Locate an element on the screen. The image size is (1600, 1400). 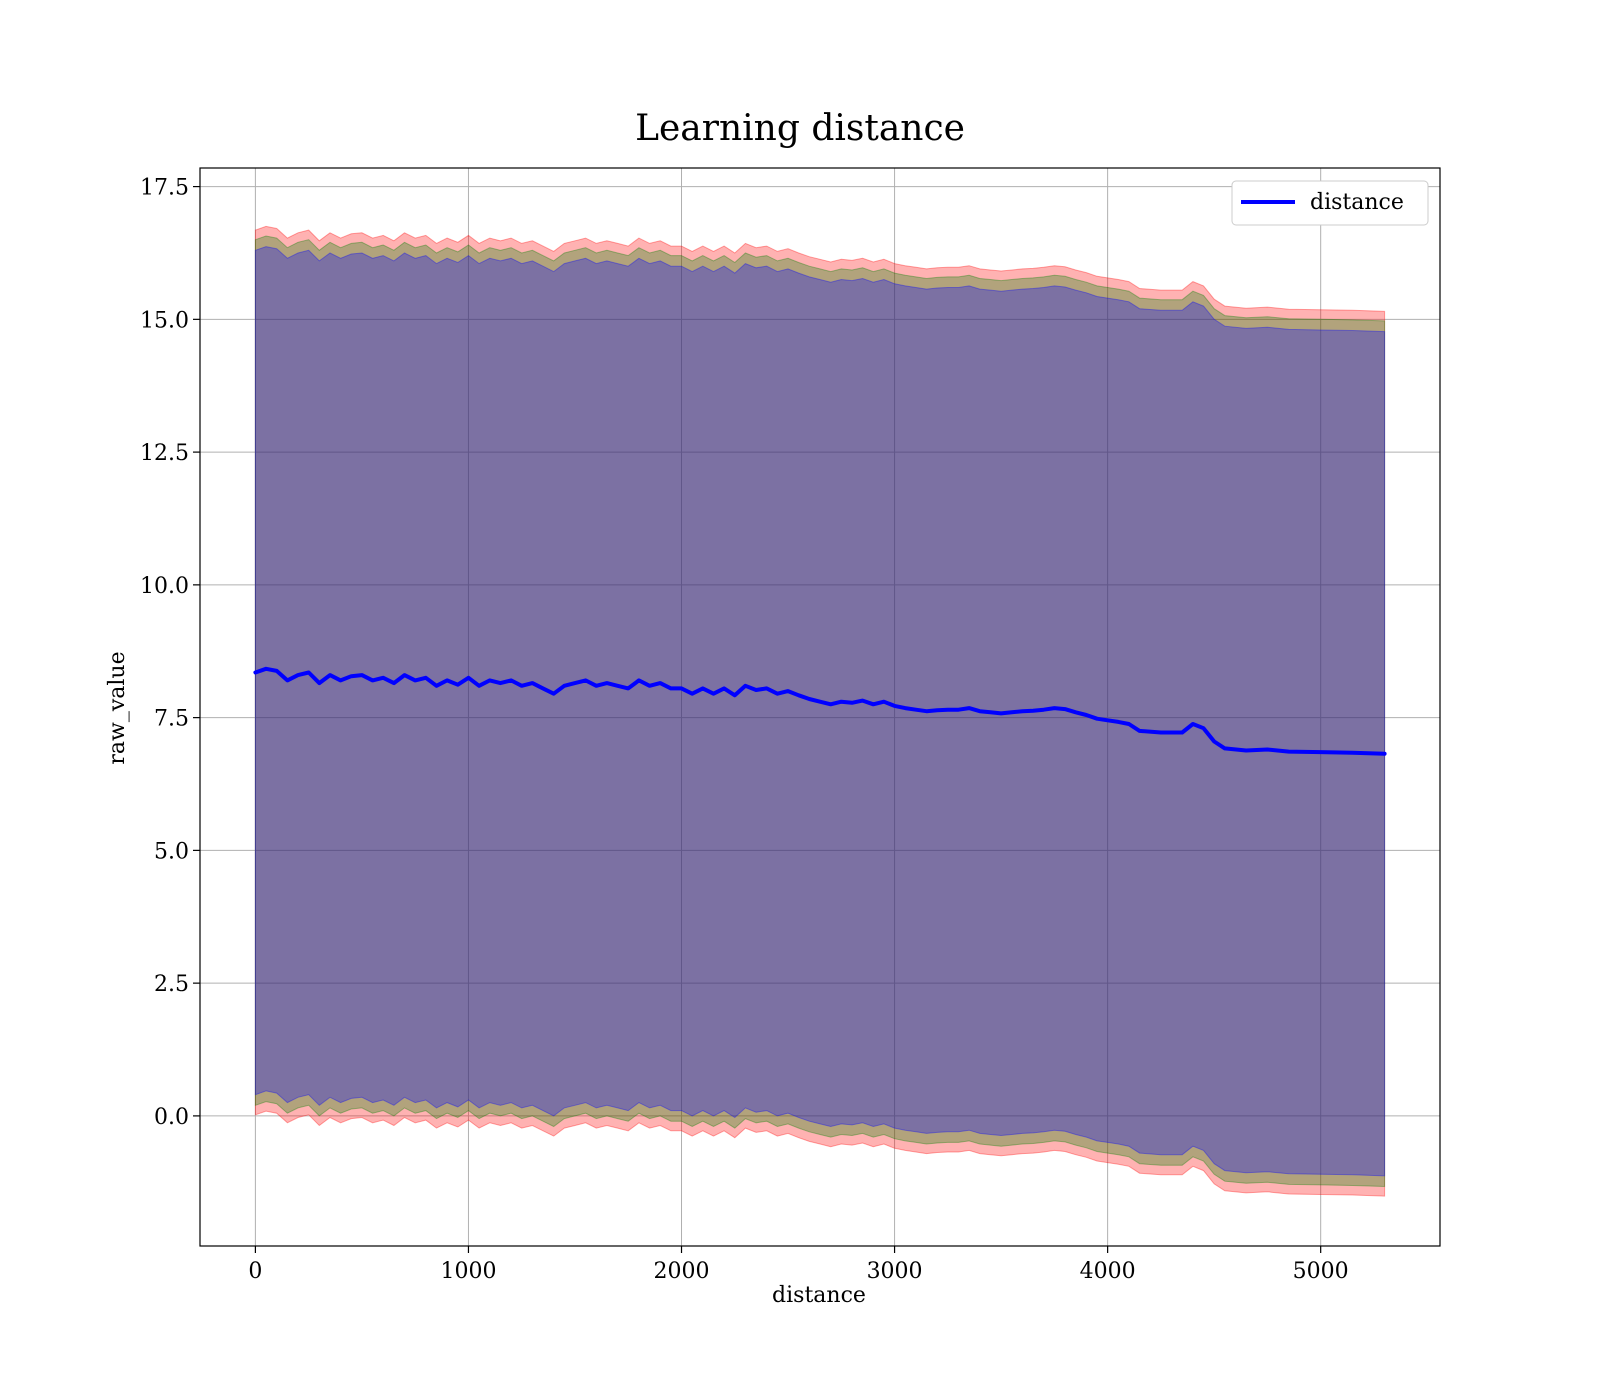
y-axis-label: raw_value is located at coordinates (117, 707).